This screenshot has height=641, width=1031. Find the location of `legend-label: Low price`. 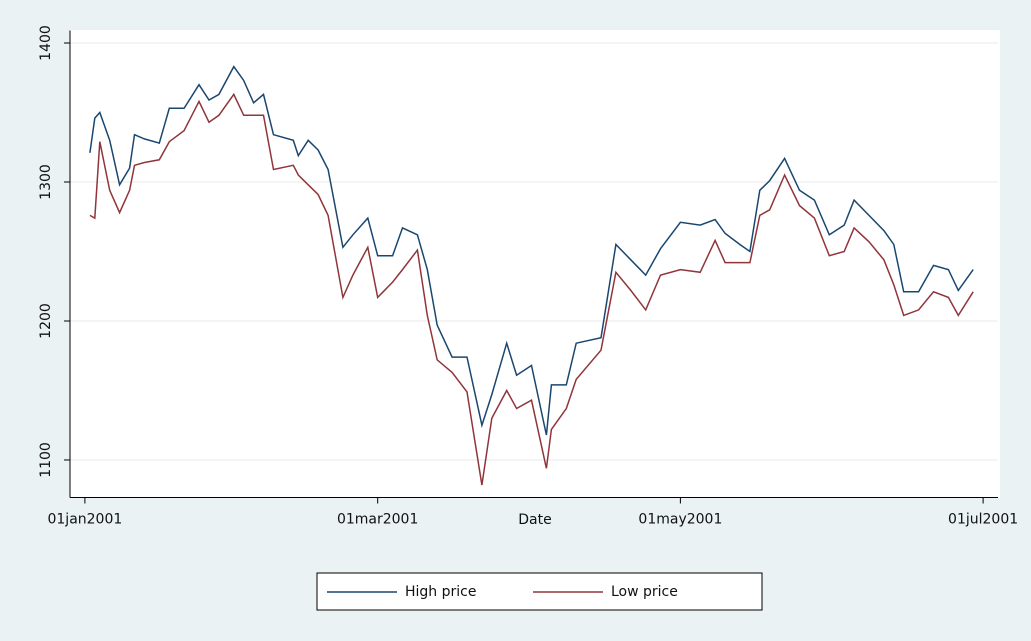

legend-label: Low price is located at coordinates (644, 592).